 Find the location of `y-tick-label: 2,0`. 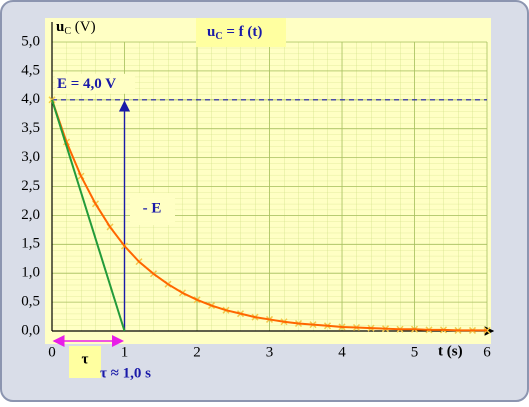

y-tick-label: 2,0 is located at coordinates (30, 215).